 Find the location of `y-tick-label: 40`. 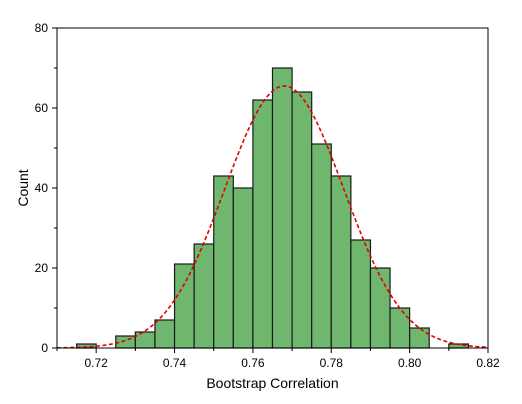

y-tick-label: 40 is located at coordinates (42, 188).